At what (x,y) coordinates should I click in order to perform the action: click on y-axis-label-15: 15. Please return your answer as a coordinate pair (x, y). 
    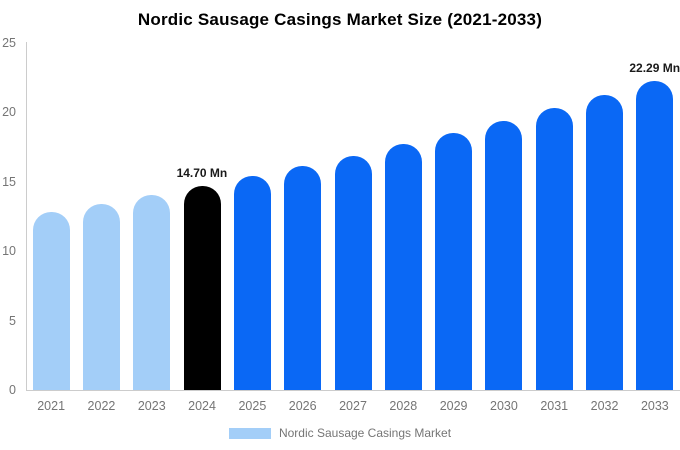
    Looking at the image, I should click on (9, 181).